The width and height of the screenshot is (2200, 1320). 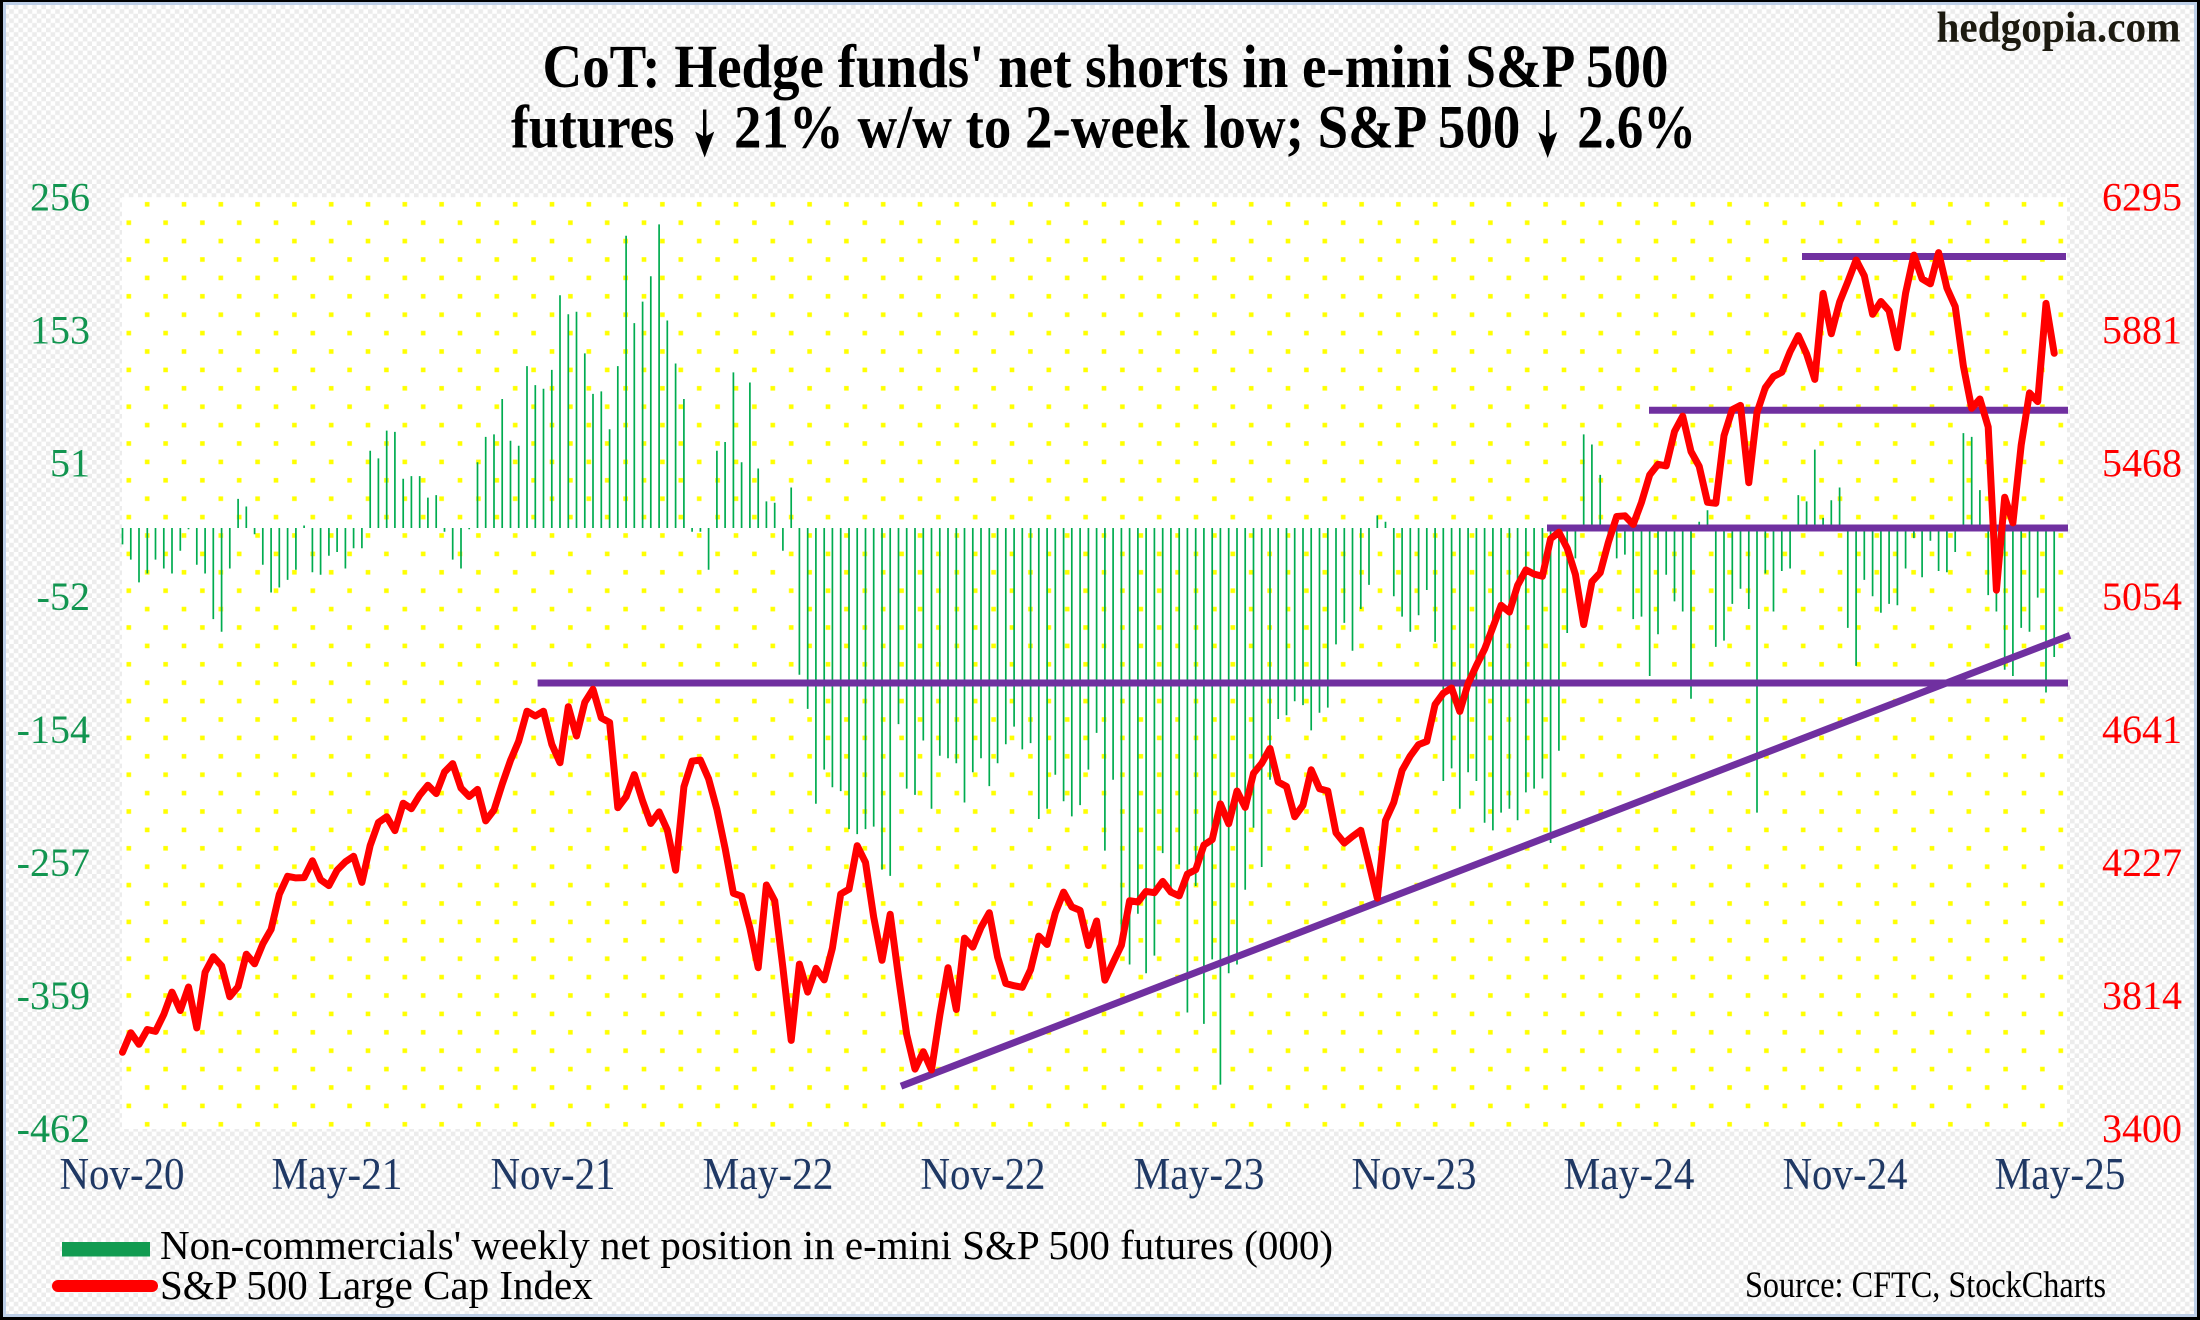 What do you see at coordinates (60, 197) in the screenshot?
I see `svg-text: 256` at bounding box center [60, 197].